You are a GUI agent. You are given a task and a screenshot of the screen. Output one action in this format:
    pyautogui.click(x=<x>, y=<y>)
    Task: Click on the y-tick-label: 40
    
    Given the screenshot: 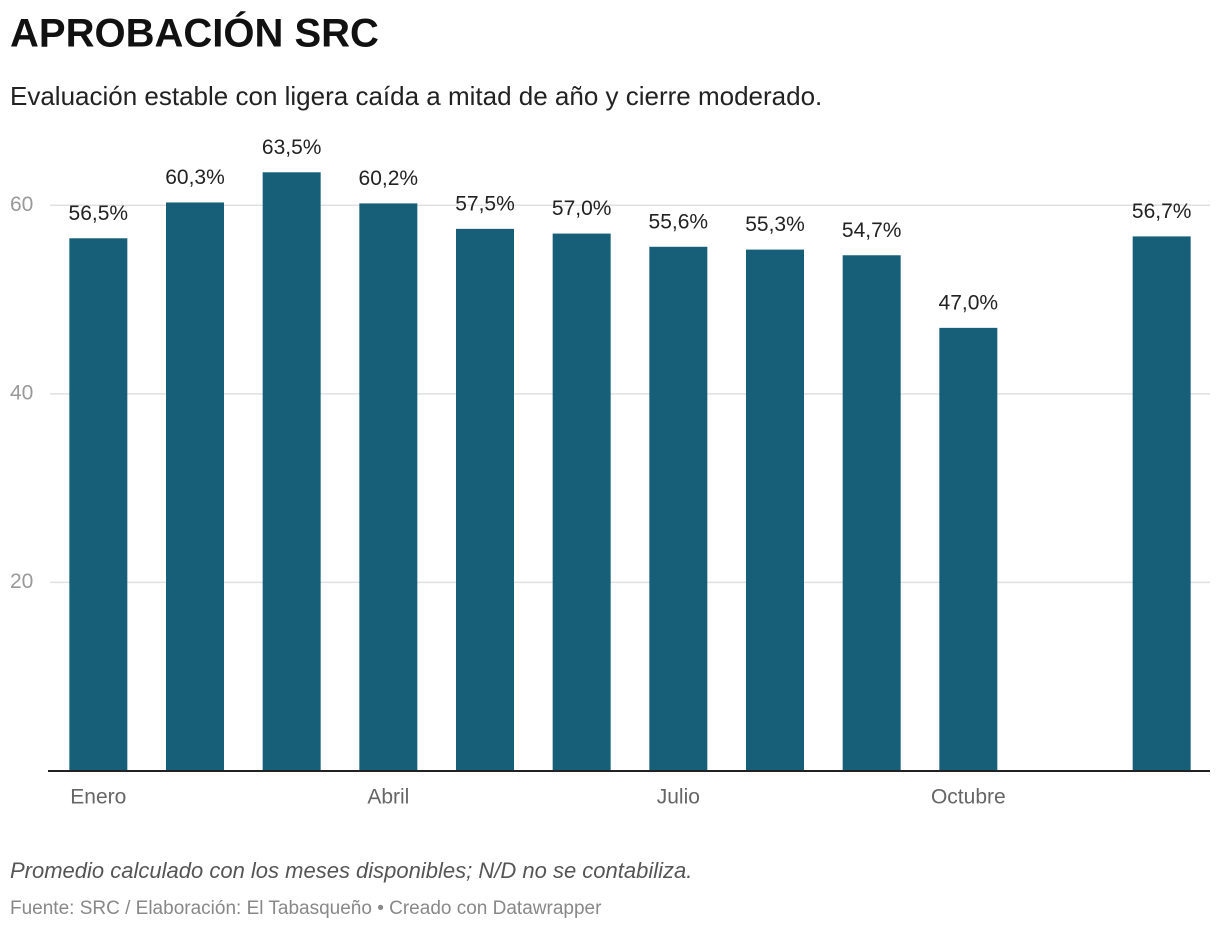 What is the action you would take?
    pyautogui.click(x=21, y=392)
    